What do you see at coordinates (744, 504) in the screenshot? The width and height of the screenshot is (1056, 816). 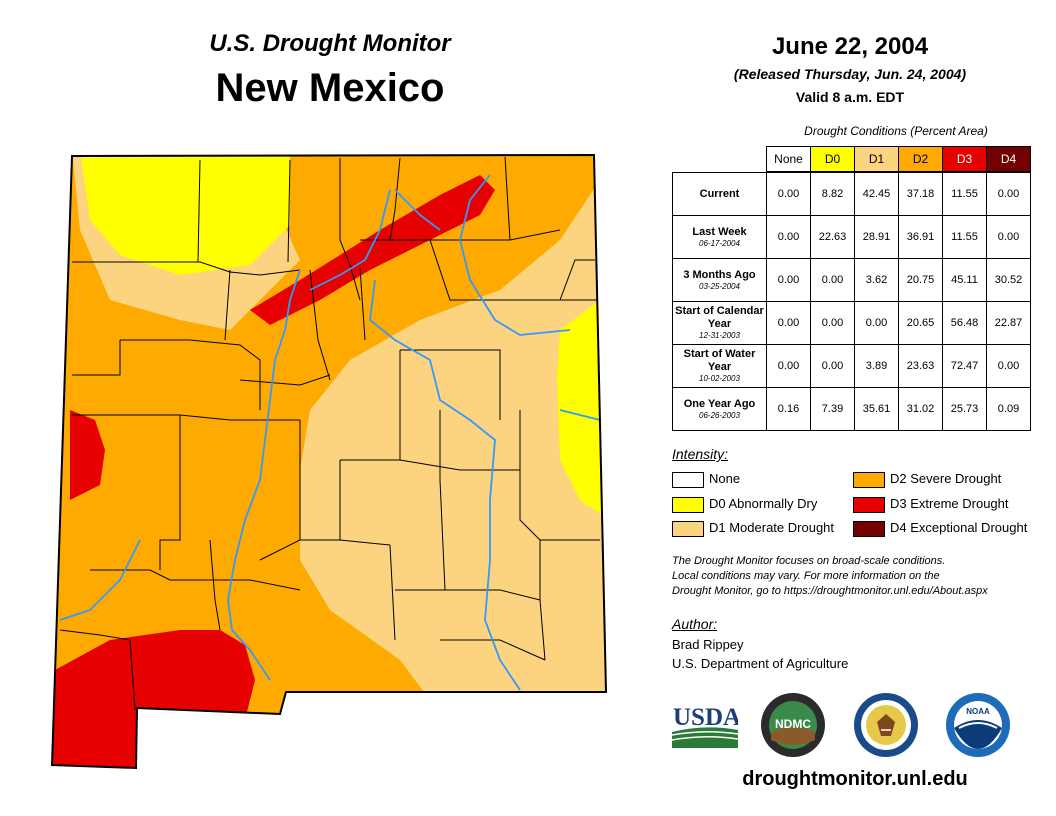 I see `legend-item-d0: D0 Abnormally Dry` at bounding box center [744, 504].